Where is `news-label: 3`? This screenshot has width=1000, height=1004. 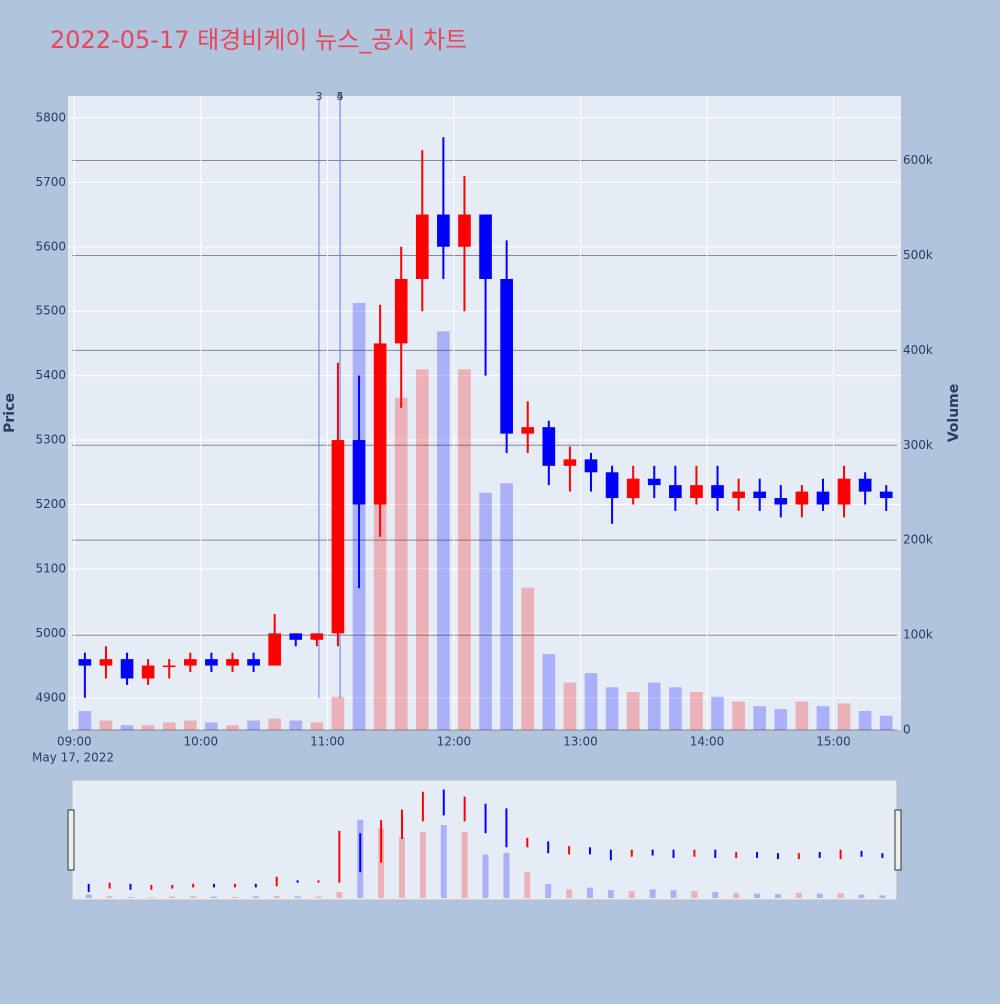
news-label: 3 is located at coordinates (318, 96).